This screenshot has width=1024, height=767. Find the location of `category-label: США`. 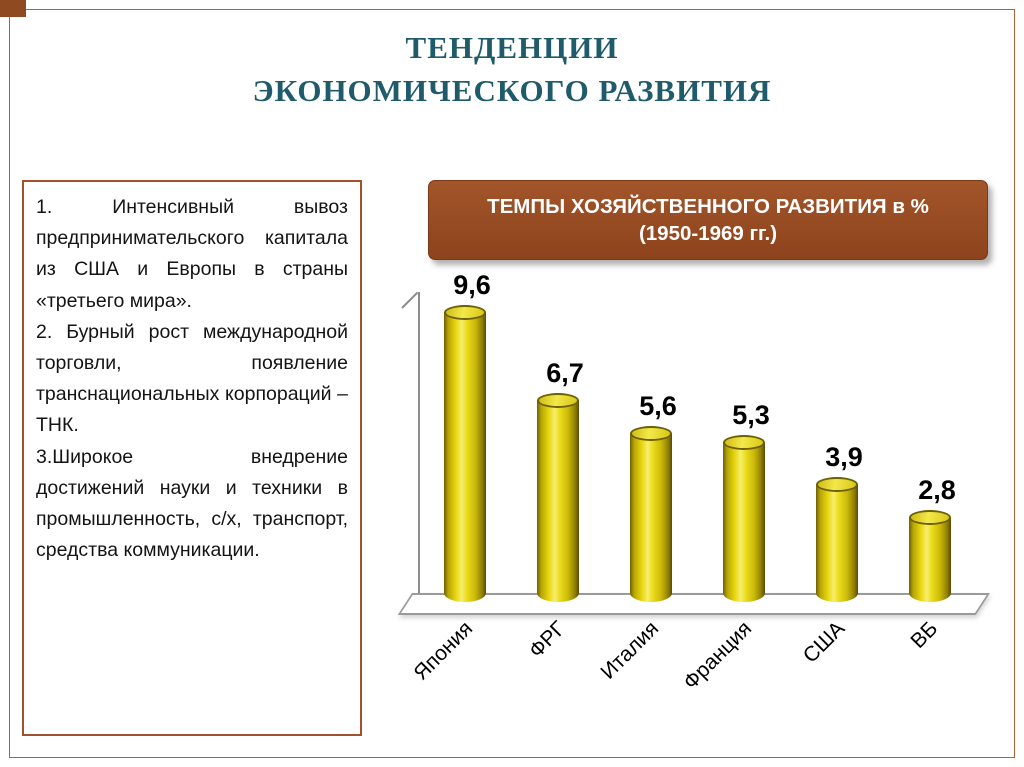

category-label: США is located at coordinates (824, 642).